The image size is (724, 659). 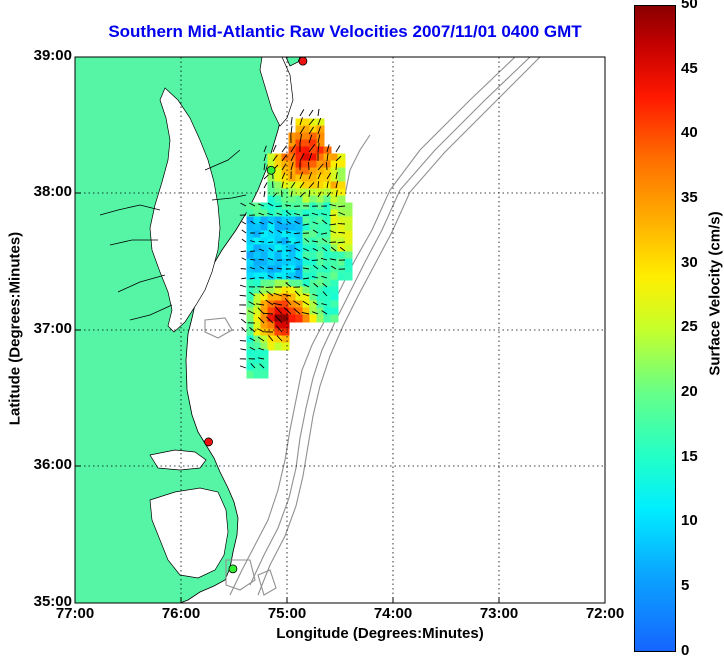 What do you see at coordinates (655, 328) in the screenshot?
I see `colorbar` at bounding box center [655, 328].